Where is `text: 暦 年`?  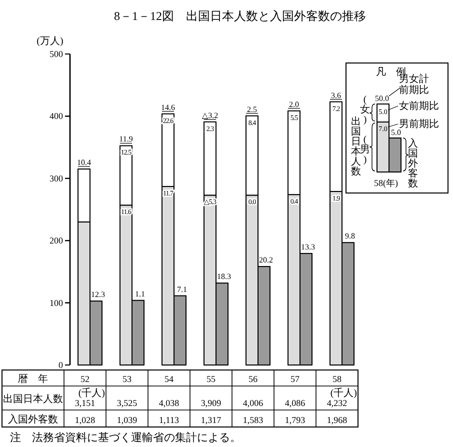
text: 暦 年 is located at coordinates (33, 379).